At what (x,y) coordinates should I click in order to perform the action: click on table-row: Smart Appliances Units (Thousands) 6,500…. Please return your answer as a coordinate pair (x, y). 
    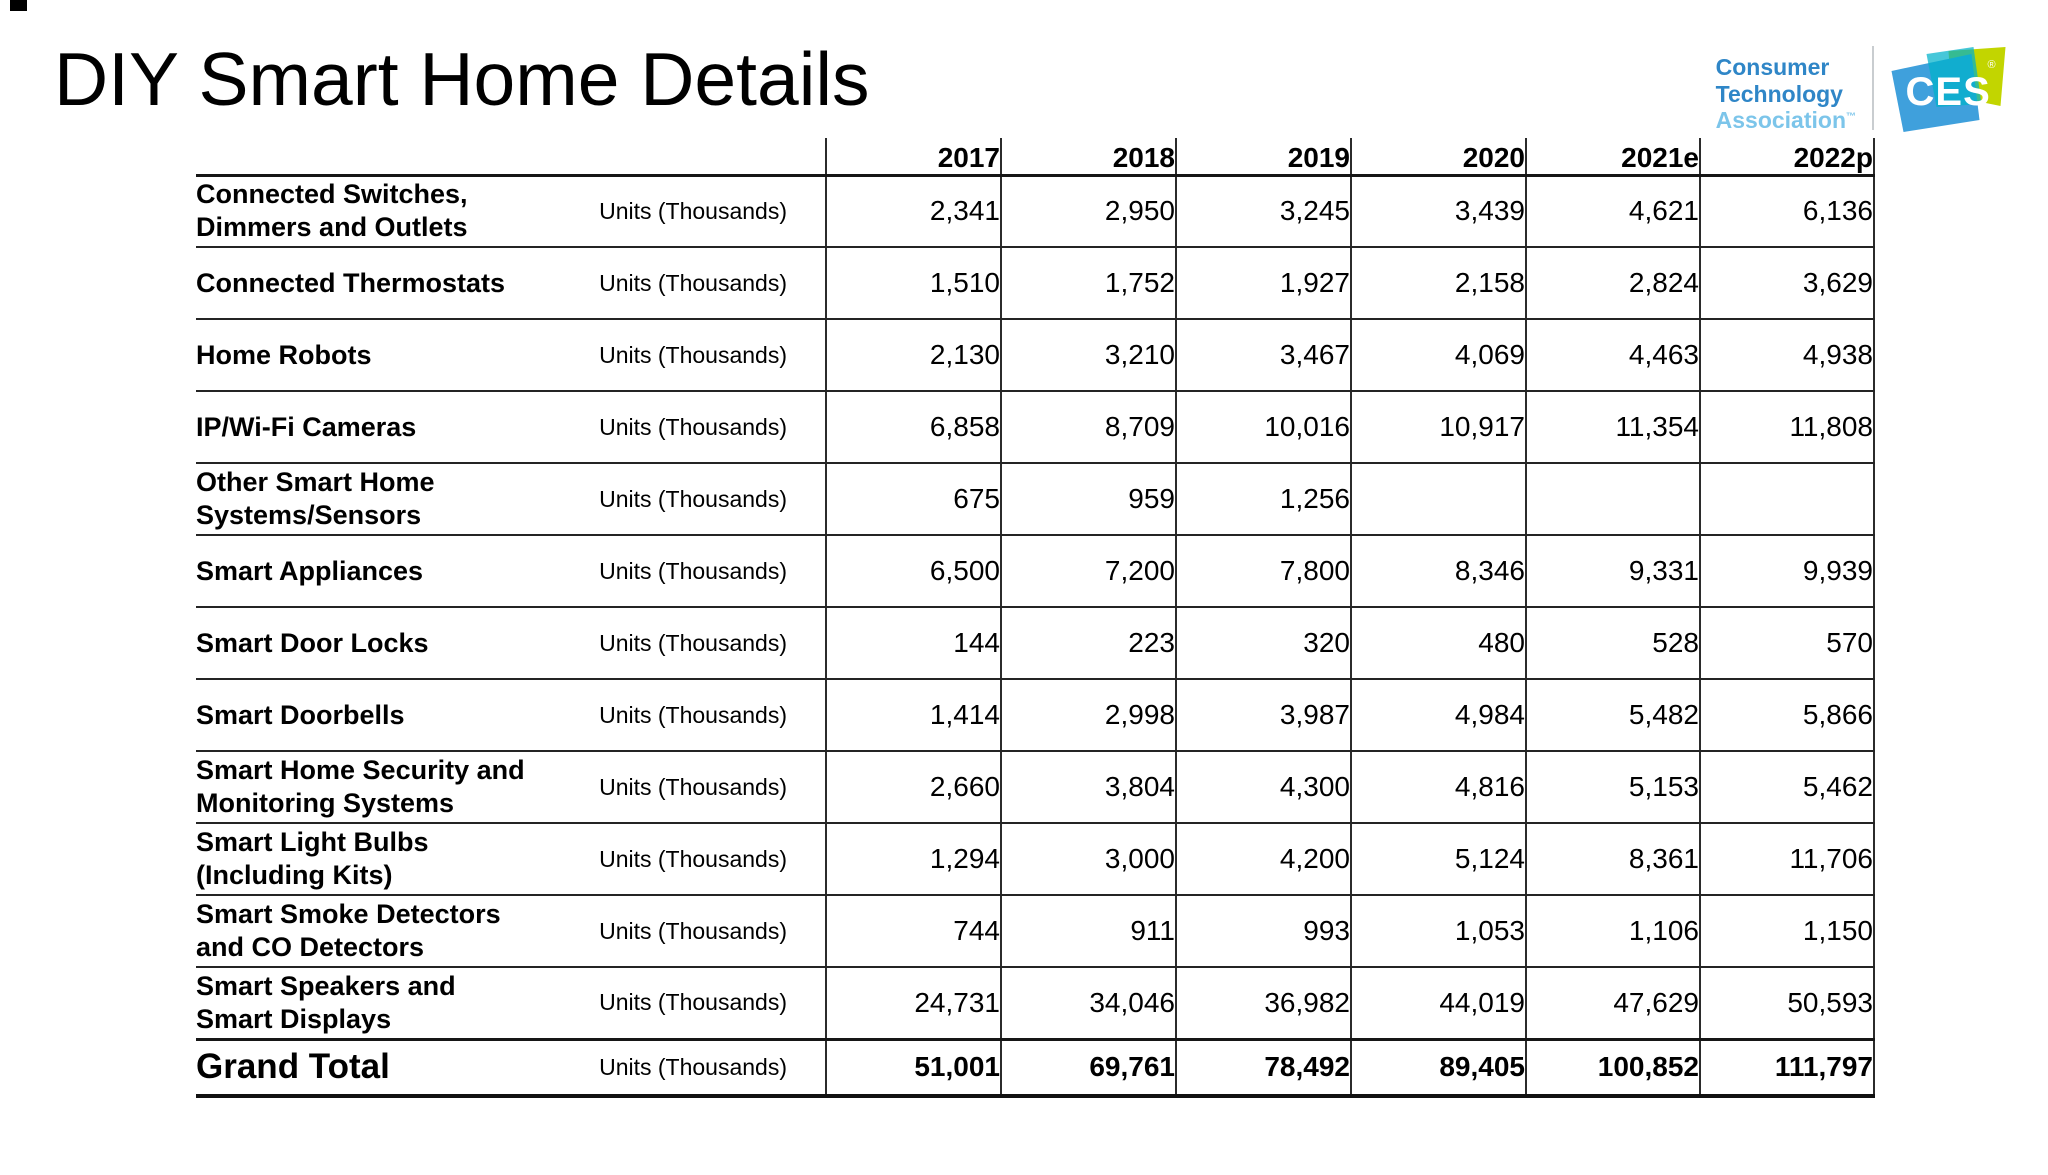
    Looking at the image, I should click on (1035, 571).